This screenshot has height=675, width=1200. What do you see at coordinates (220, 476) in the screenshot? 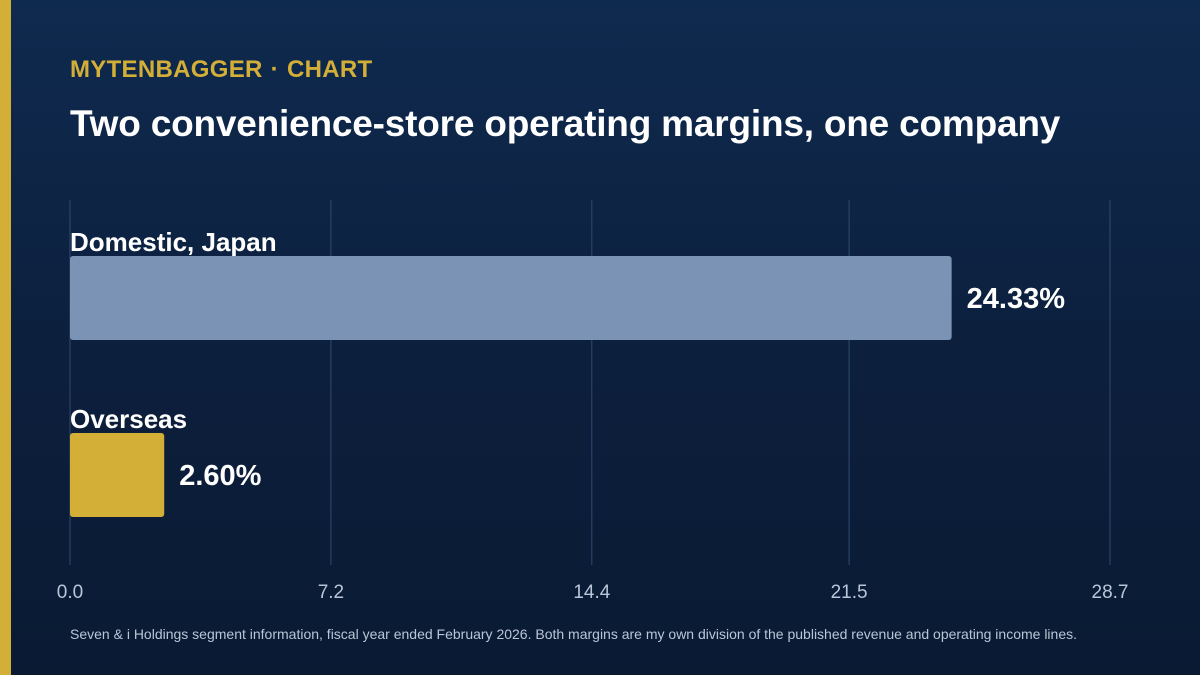
I see `value-label: 2.60%` at bounding box center [220, 476].